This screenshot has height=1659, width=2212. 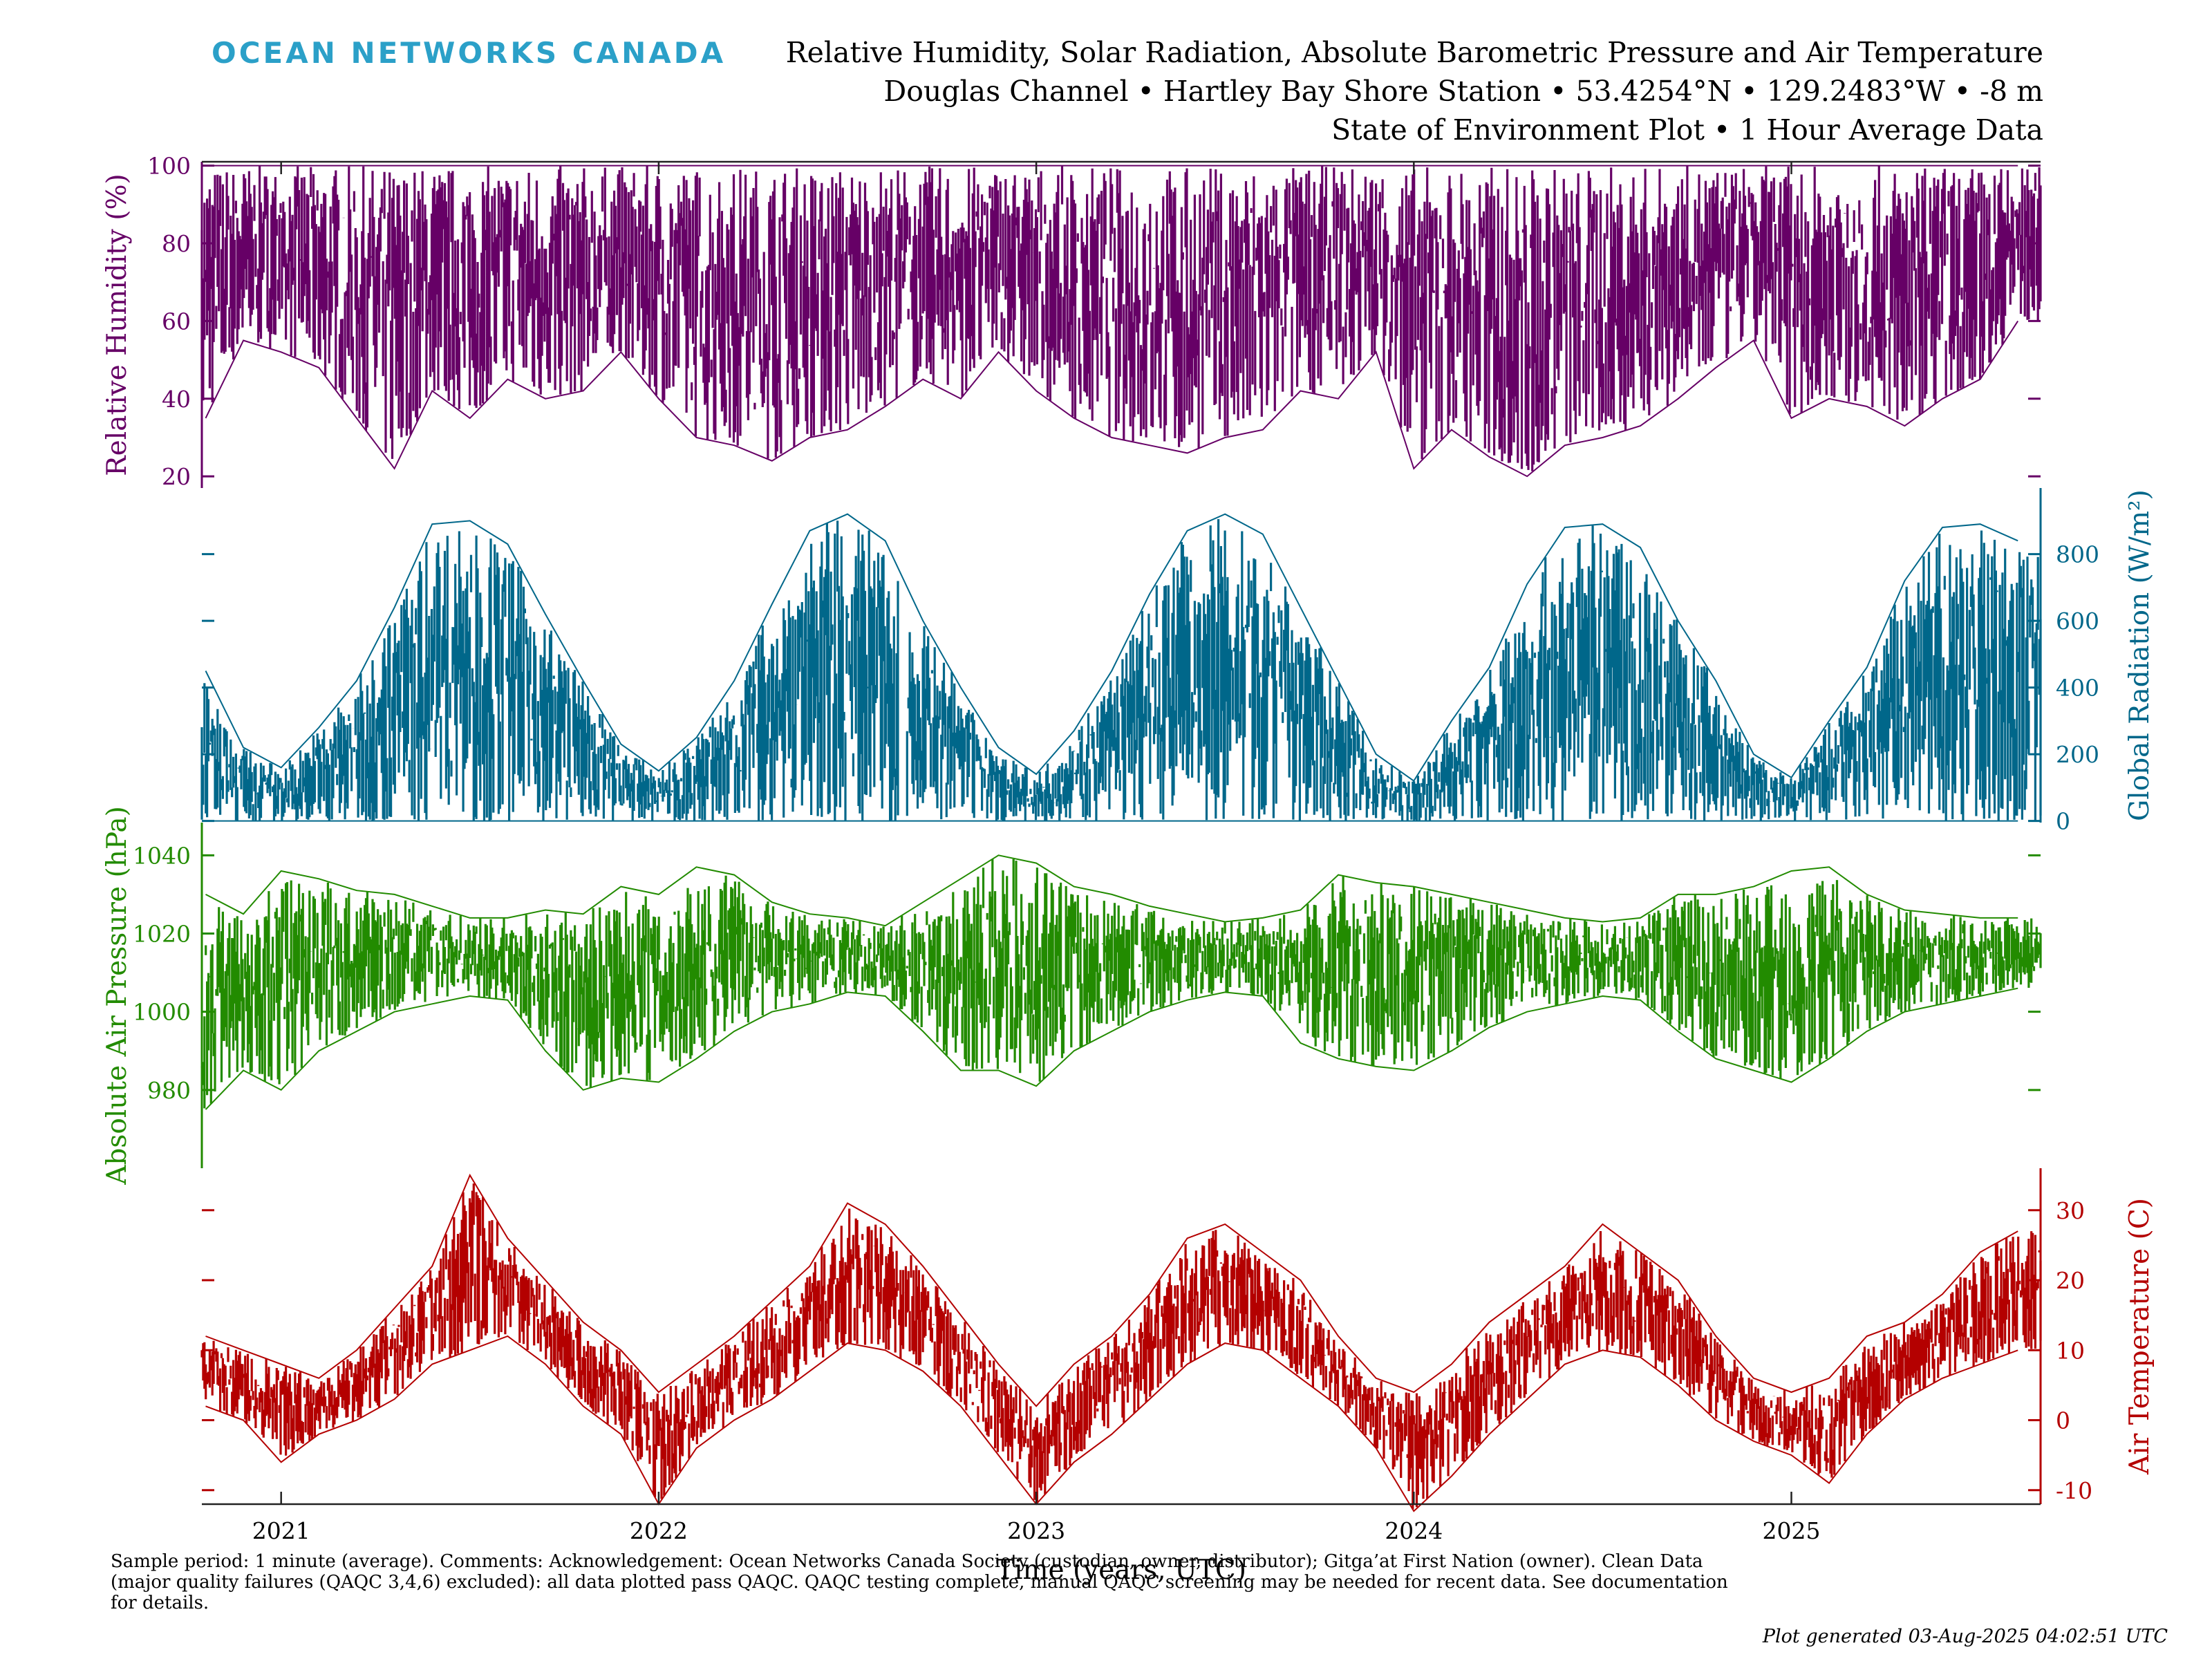 I want to click on generated-timestamp: Plot generated 03-Aug-2025 04:02:51 UTC, so click(x=1965, y=1637).